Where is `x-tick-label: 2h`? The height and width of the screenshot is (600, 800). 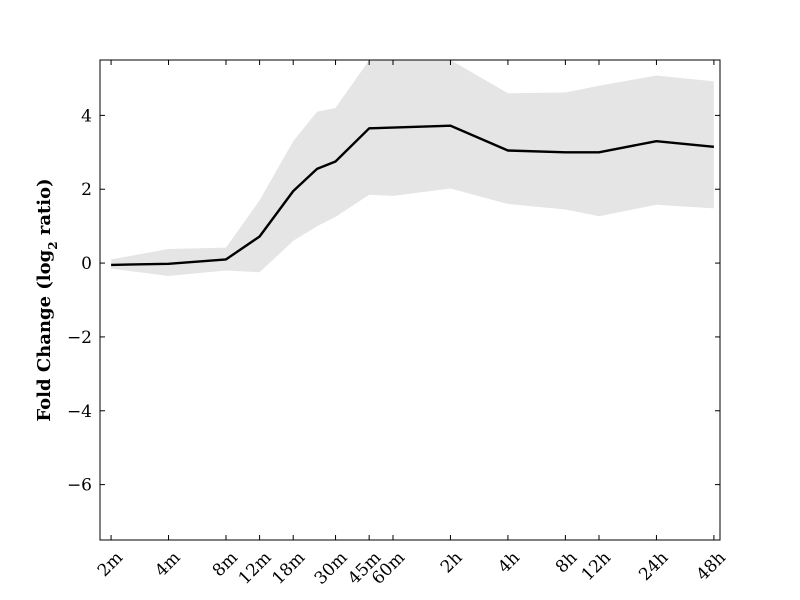 x-tick-label: 2h is located at coordinates (452, 563).